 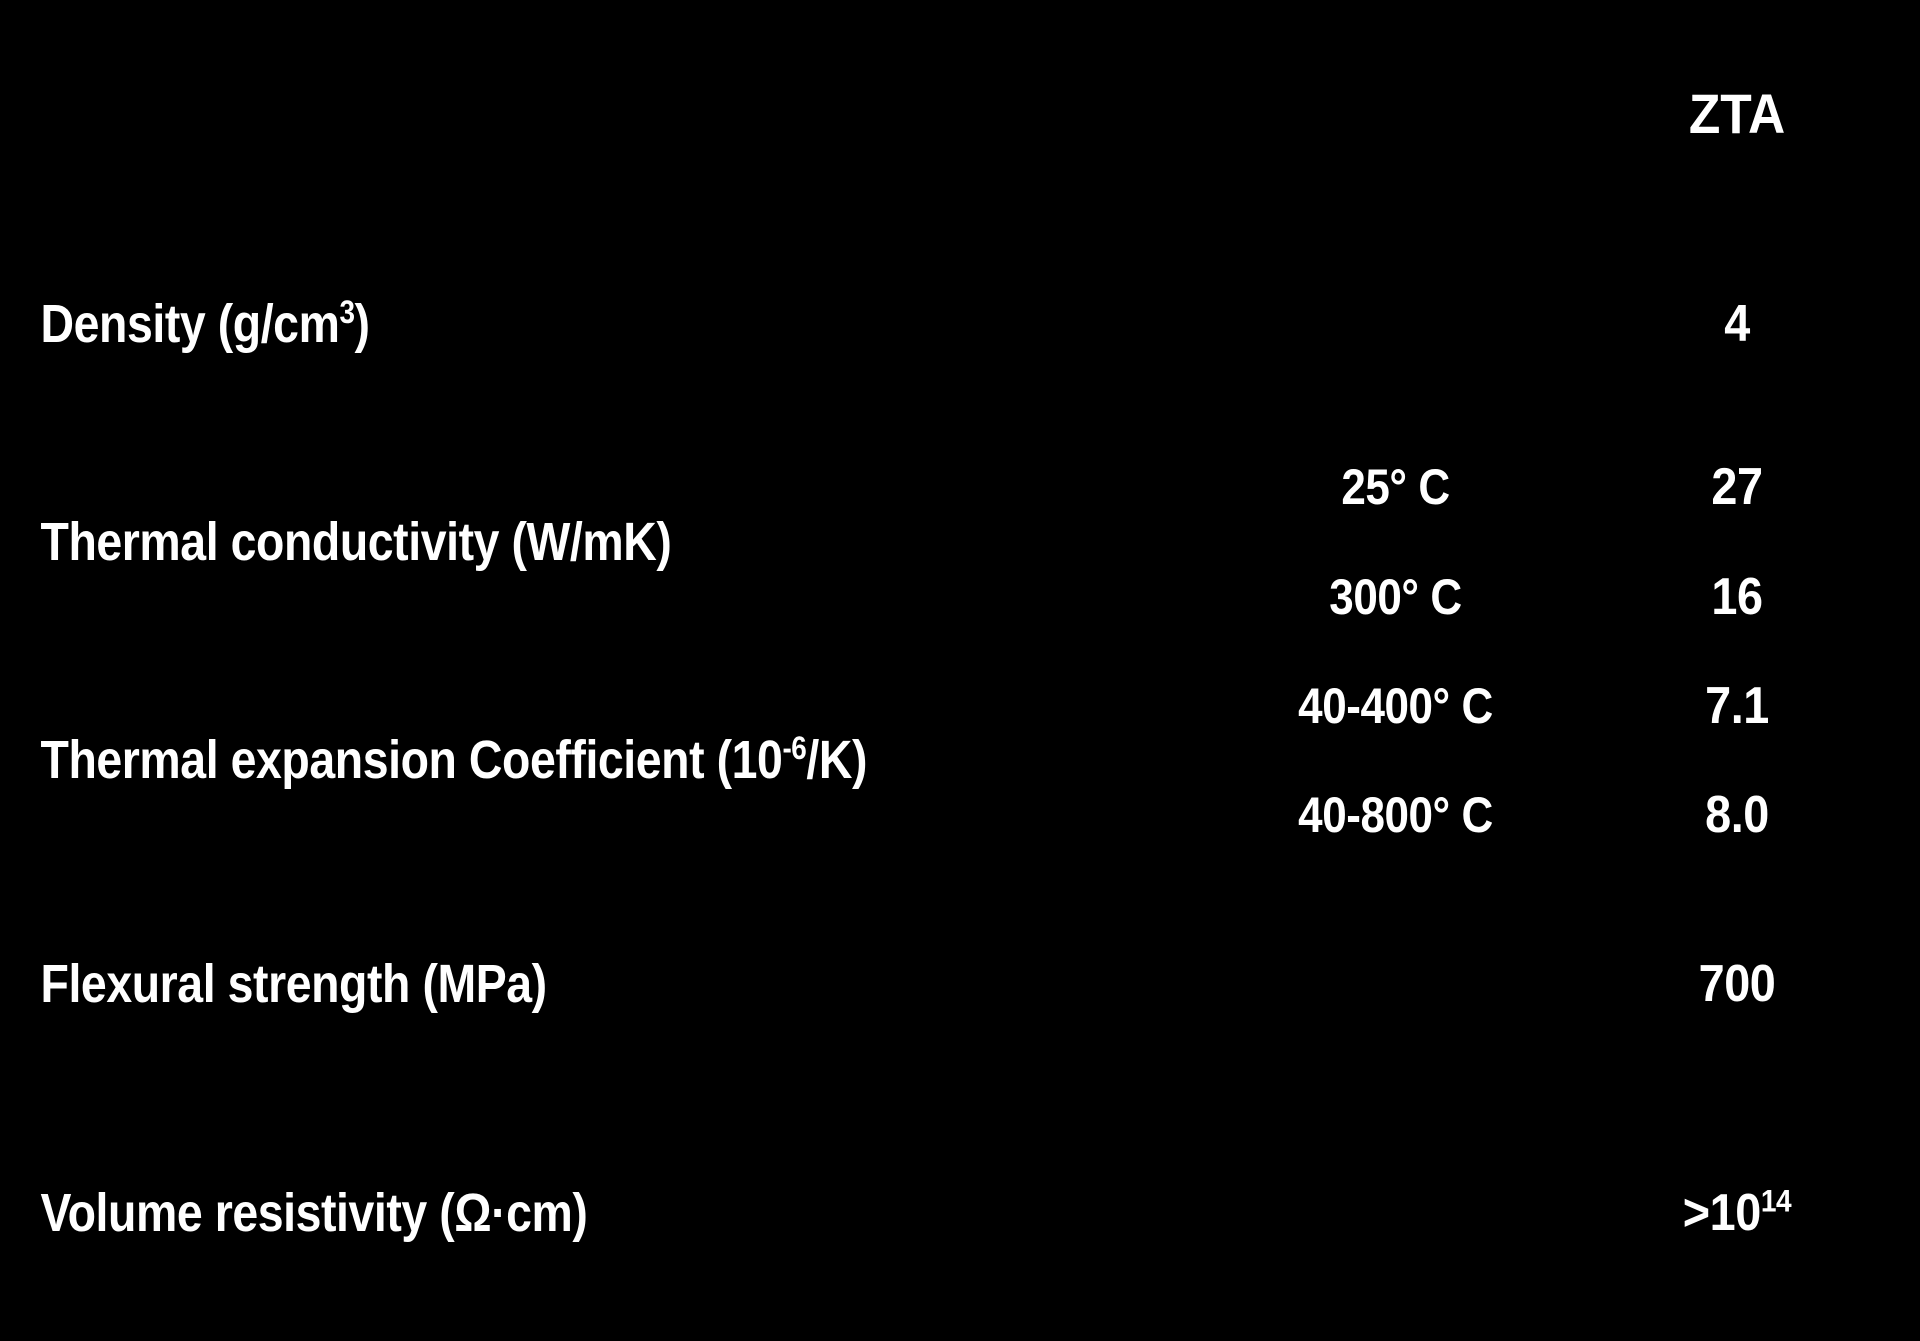 I want to click on thermal-conductivity-value-cell-25c: 27, so click(x=1737, y=488).